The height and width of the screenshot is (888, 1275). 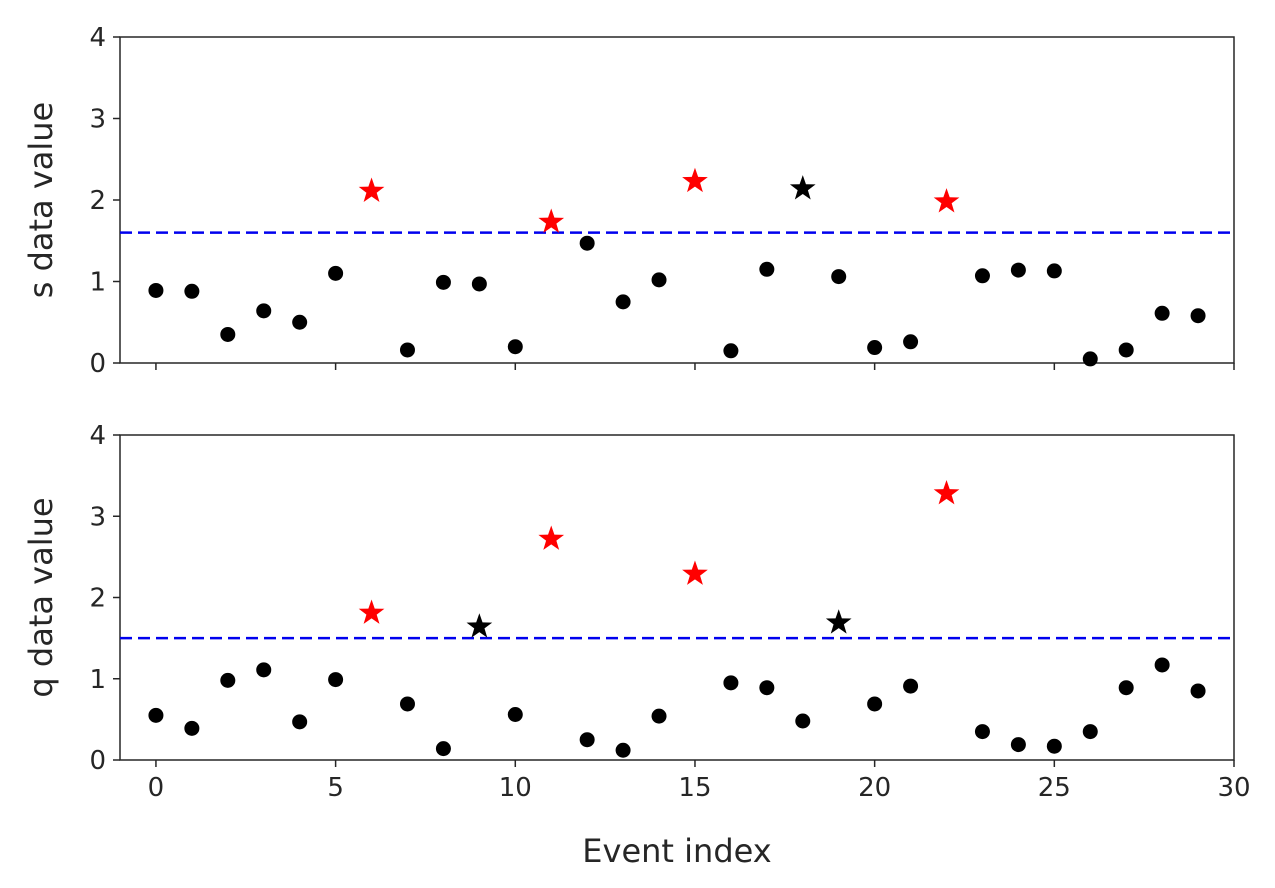 What do you see at coordinates (694, 788) in the screenshot?
I see `x-tick-label: 15` at bounding box center [694, 788].